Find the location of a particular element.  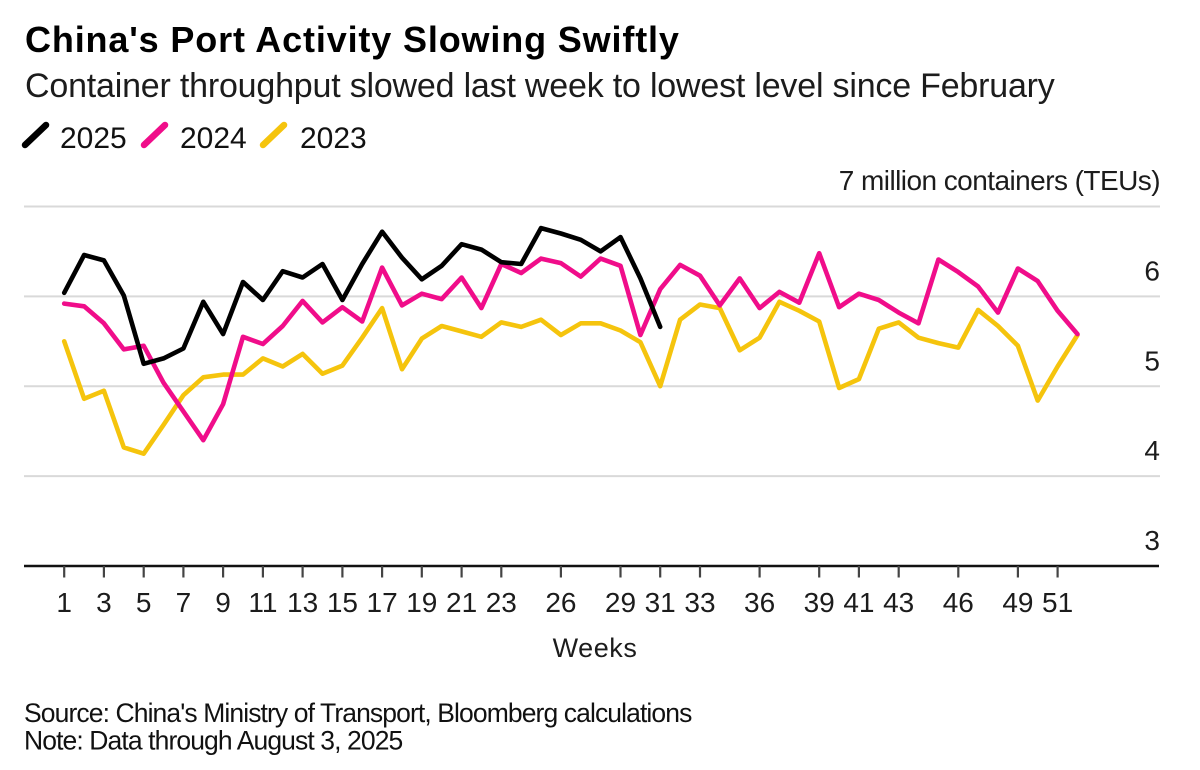

svg-text: 43 is located at coordinates (898, 602).